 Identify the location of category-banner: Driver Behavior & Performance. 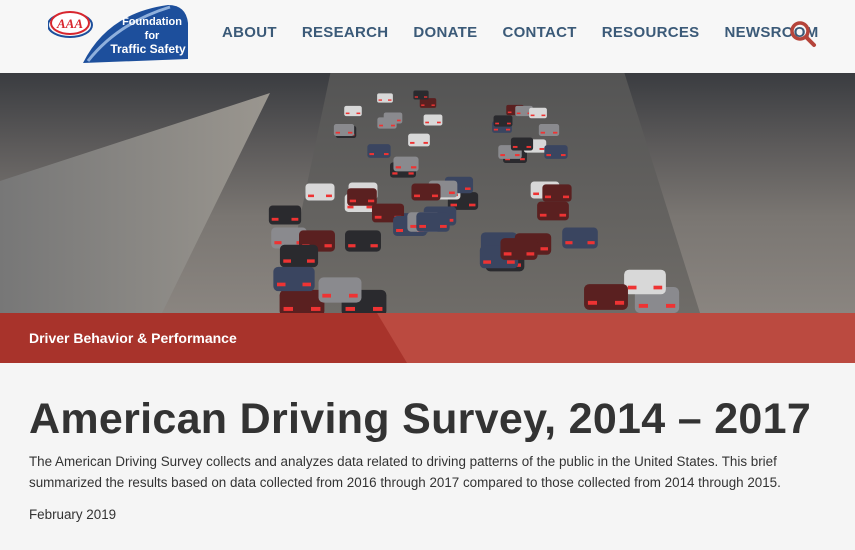
(427, 338).